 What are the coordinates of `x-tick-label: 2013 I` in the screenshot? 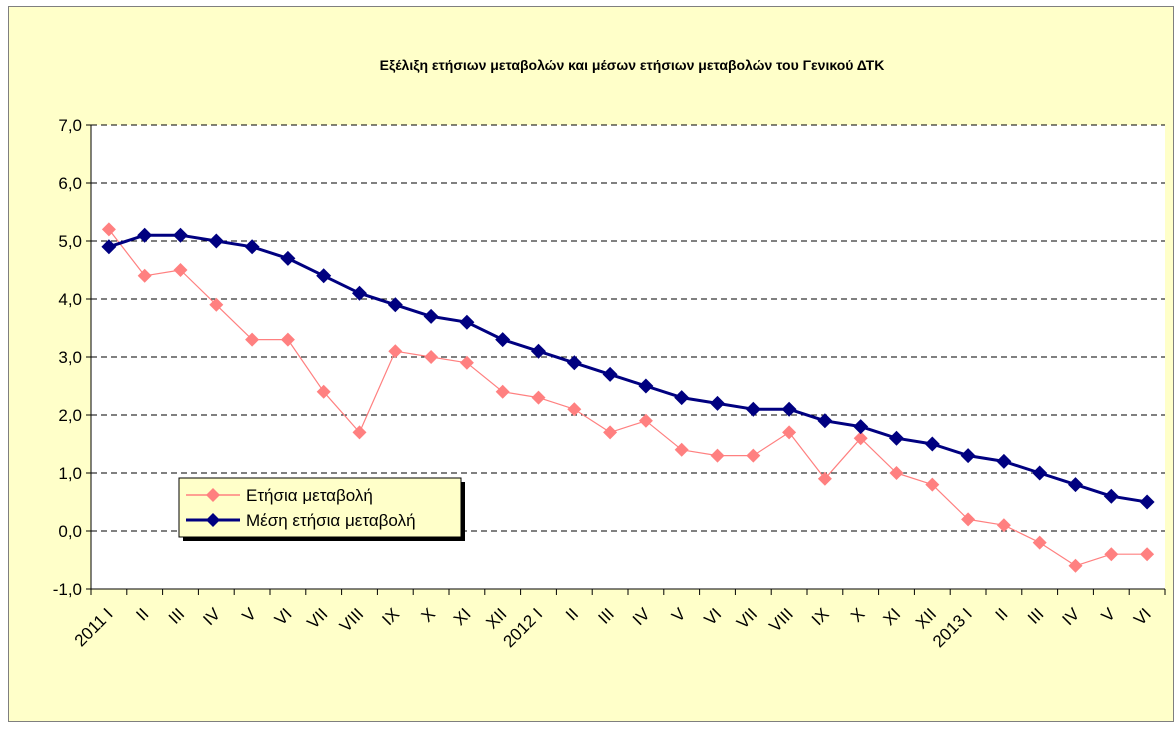 It's located at (952, 627).